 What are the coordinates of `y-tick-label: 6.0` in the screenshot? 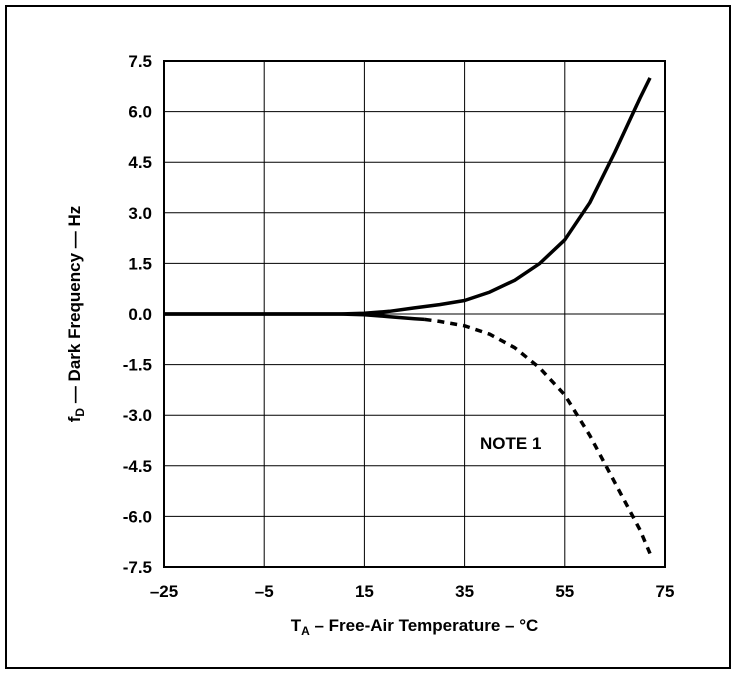 It's located at (140, 112).